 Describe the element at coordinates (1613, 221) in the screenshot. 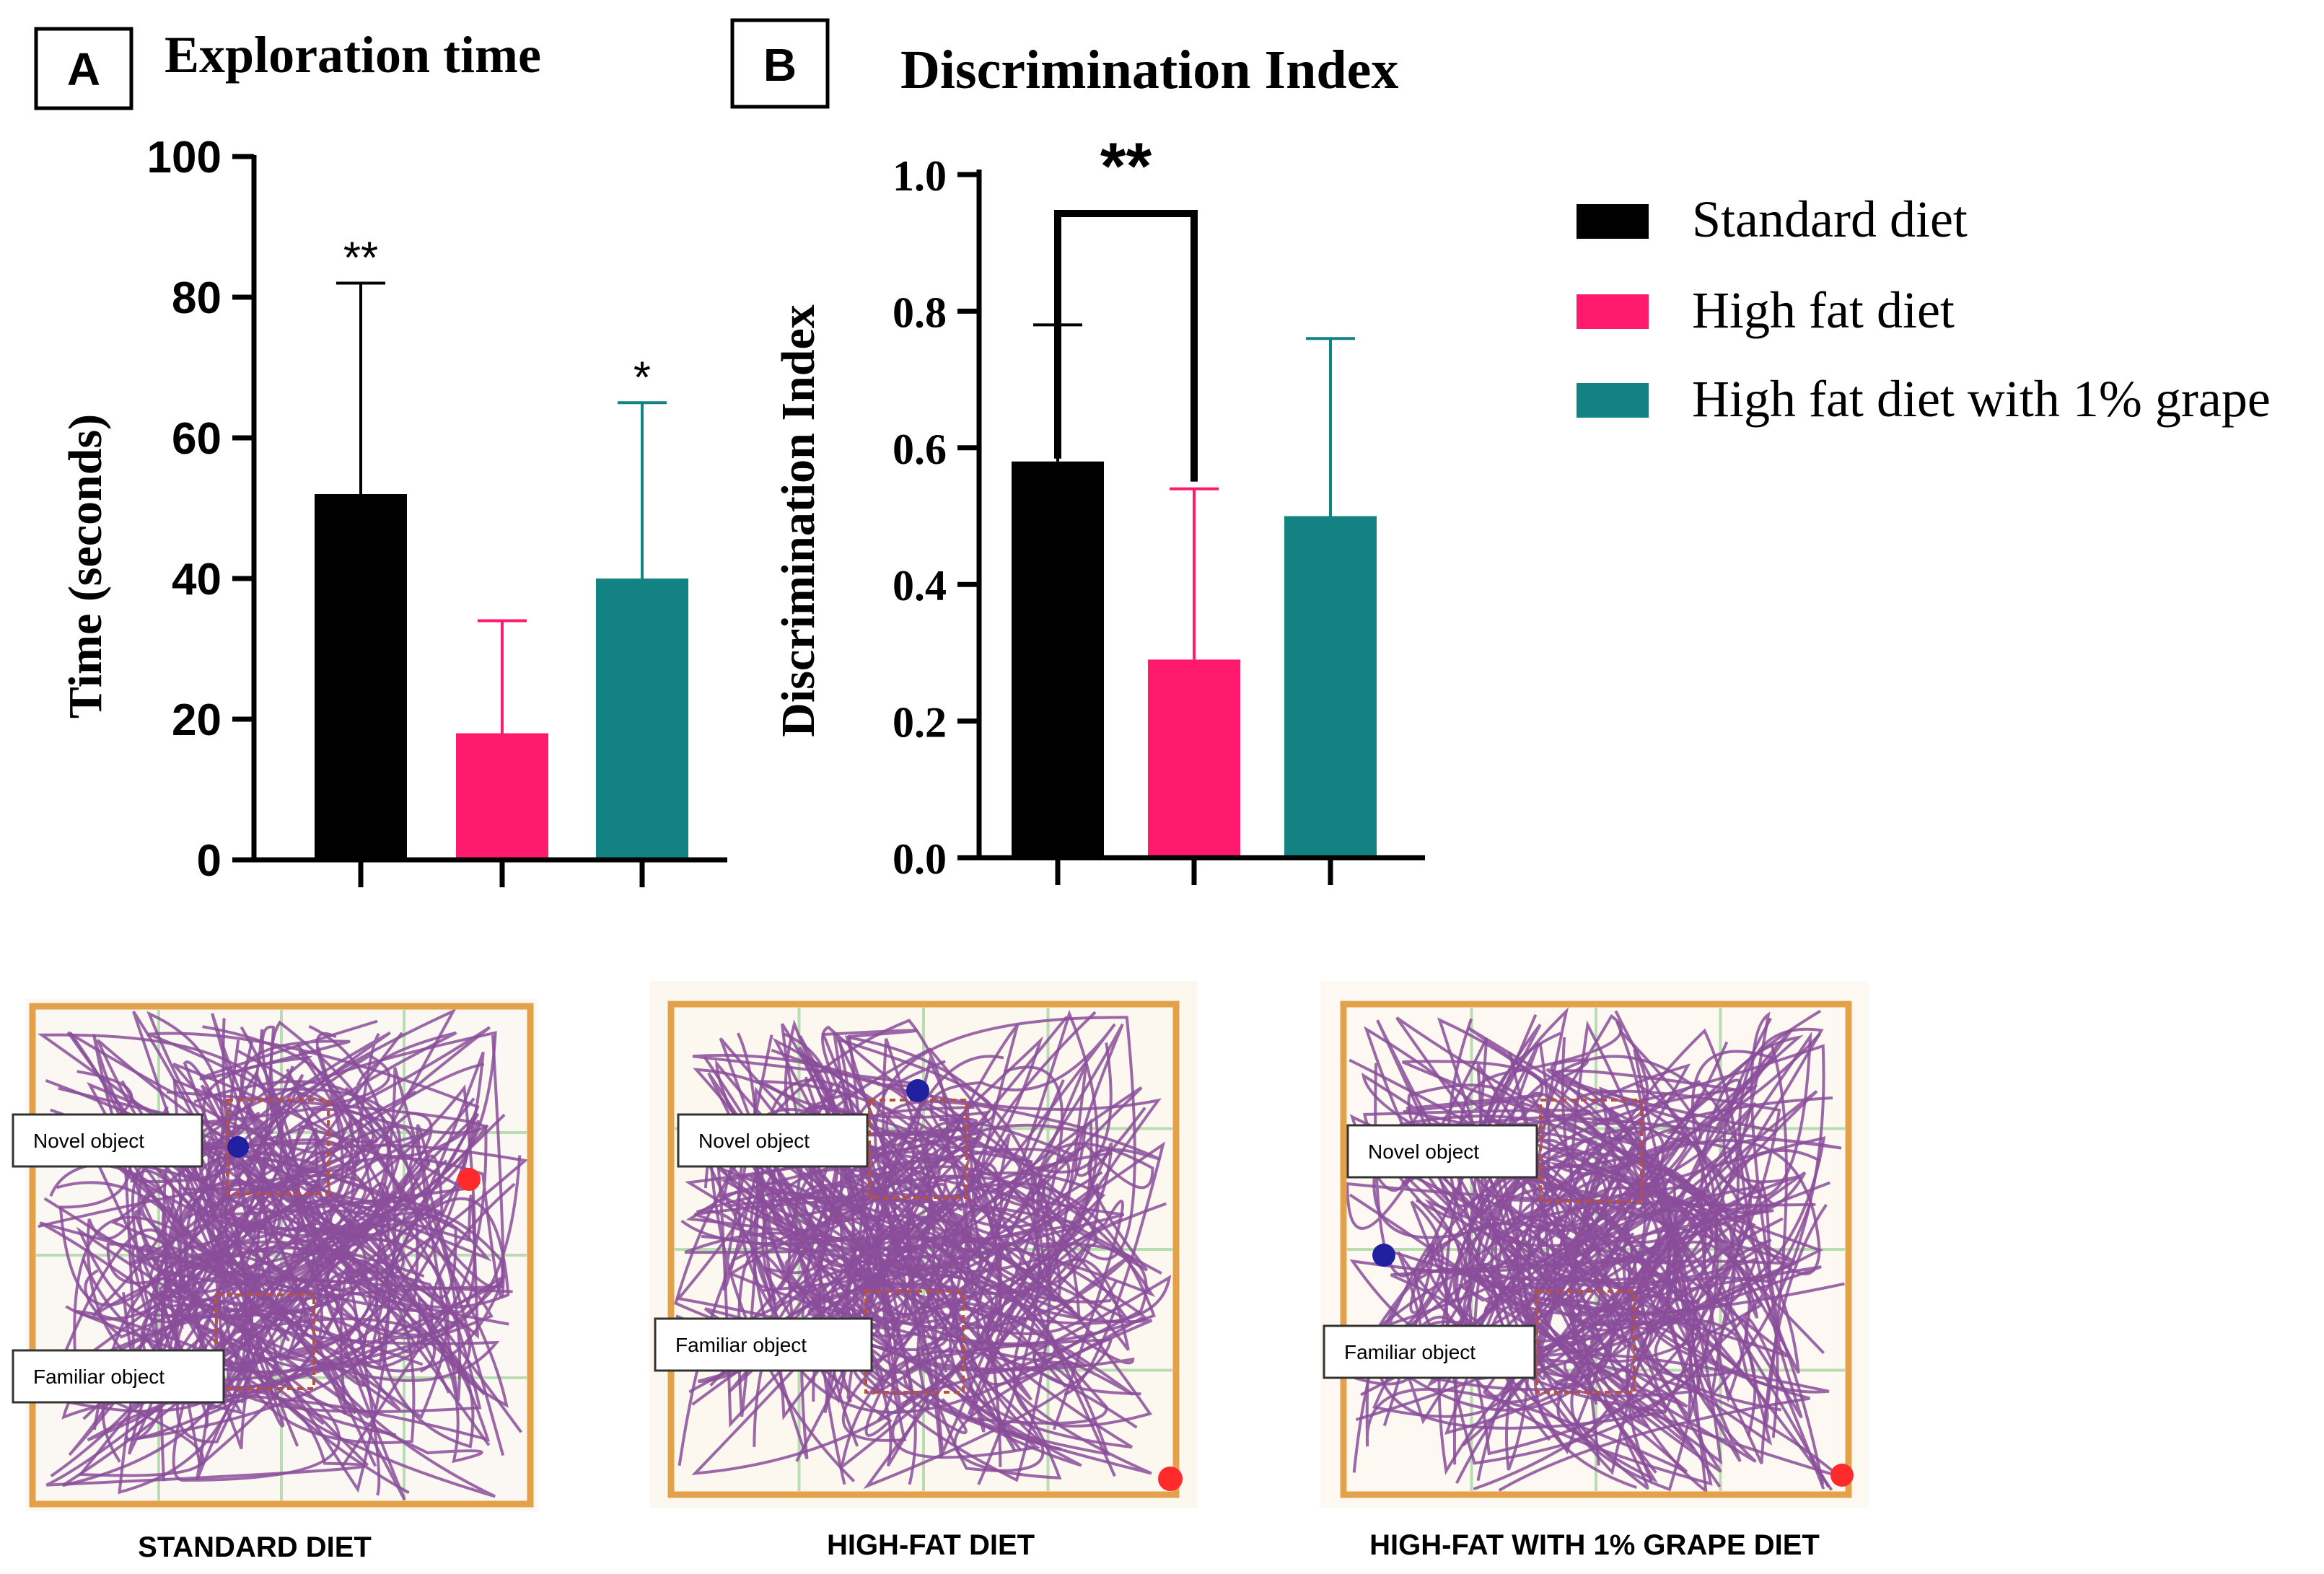

I see `legend-swatch-standard` at that location.